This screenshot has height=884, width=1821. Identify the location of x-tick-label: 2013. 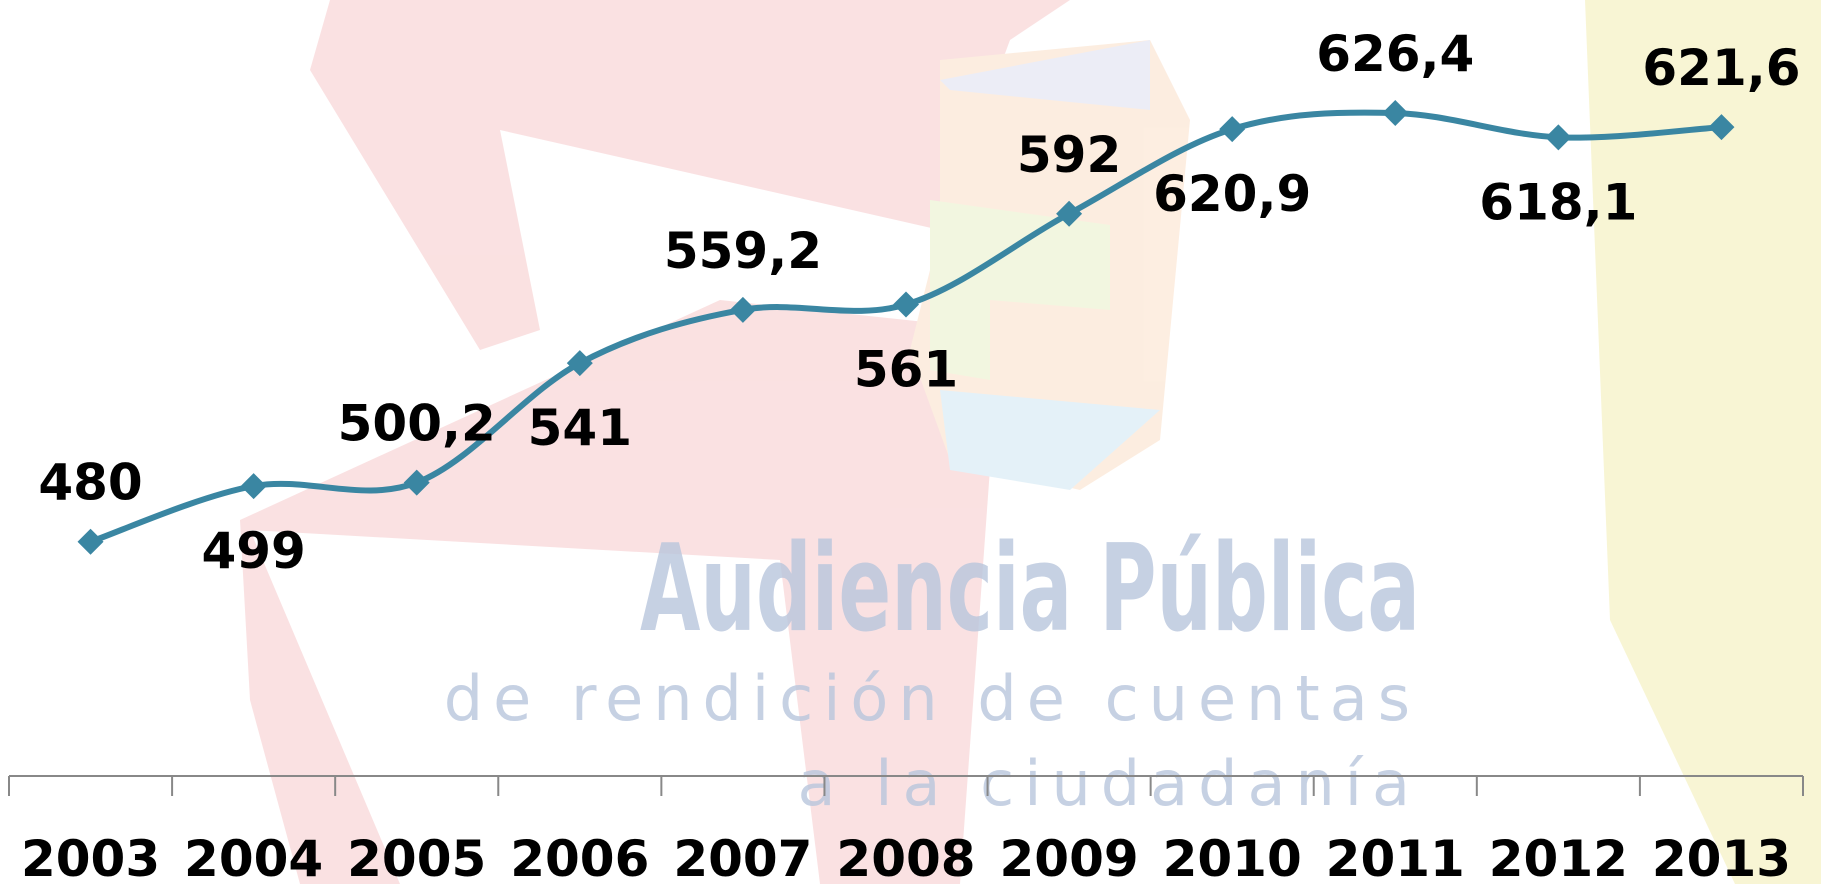
(1721, 857).